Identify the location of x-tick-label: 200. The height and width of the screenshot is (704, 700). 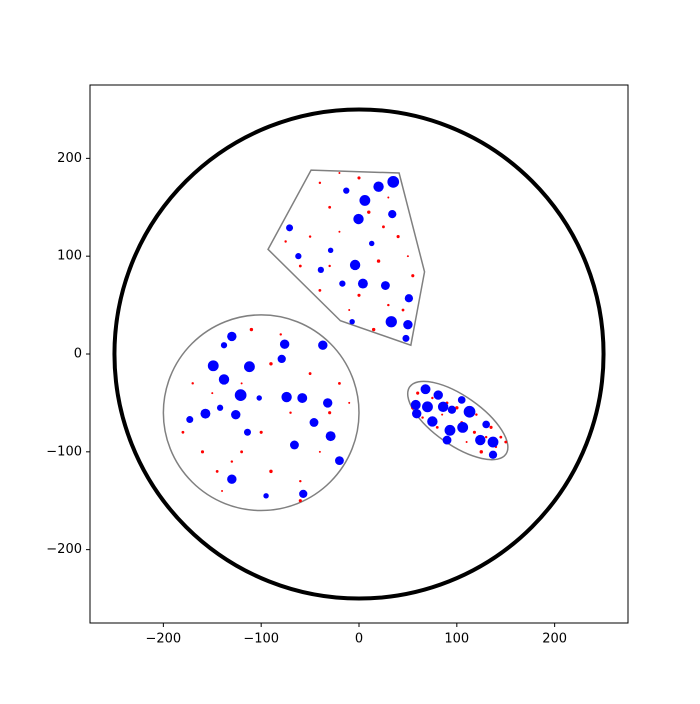
(554, 639).